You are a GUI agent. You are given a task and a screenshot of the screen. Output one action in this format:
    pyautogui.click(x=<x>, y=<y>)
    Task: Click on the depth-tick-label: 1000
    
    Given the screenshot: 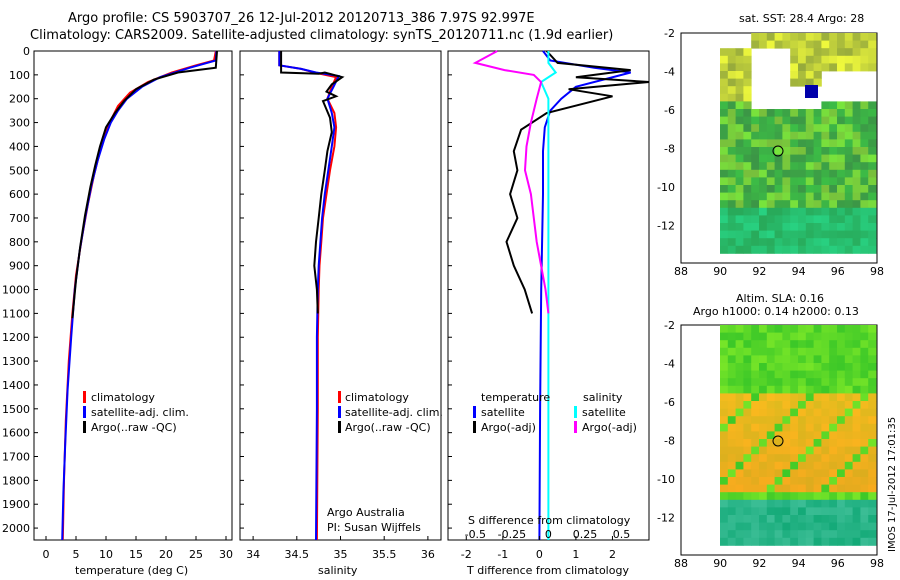 What is the action you would take?
    pyautogui.click(x=16, y=290)
    